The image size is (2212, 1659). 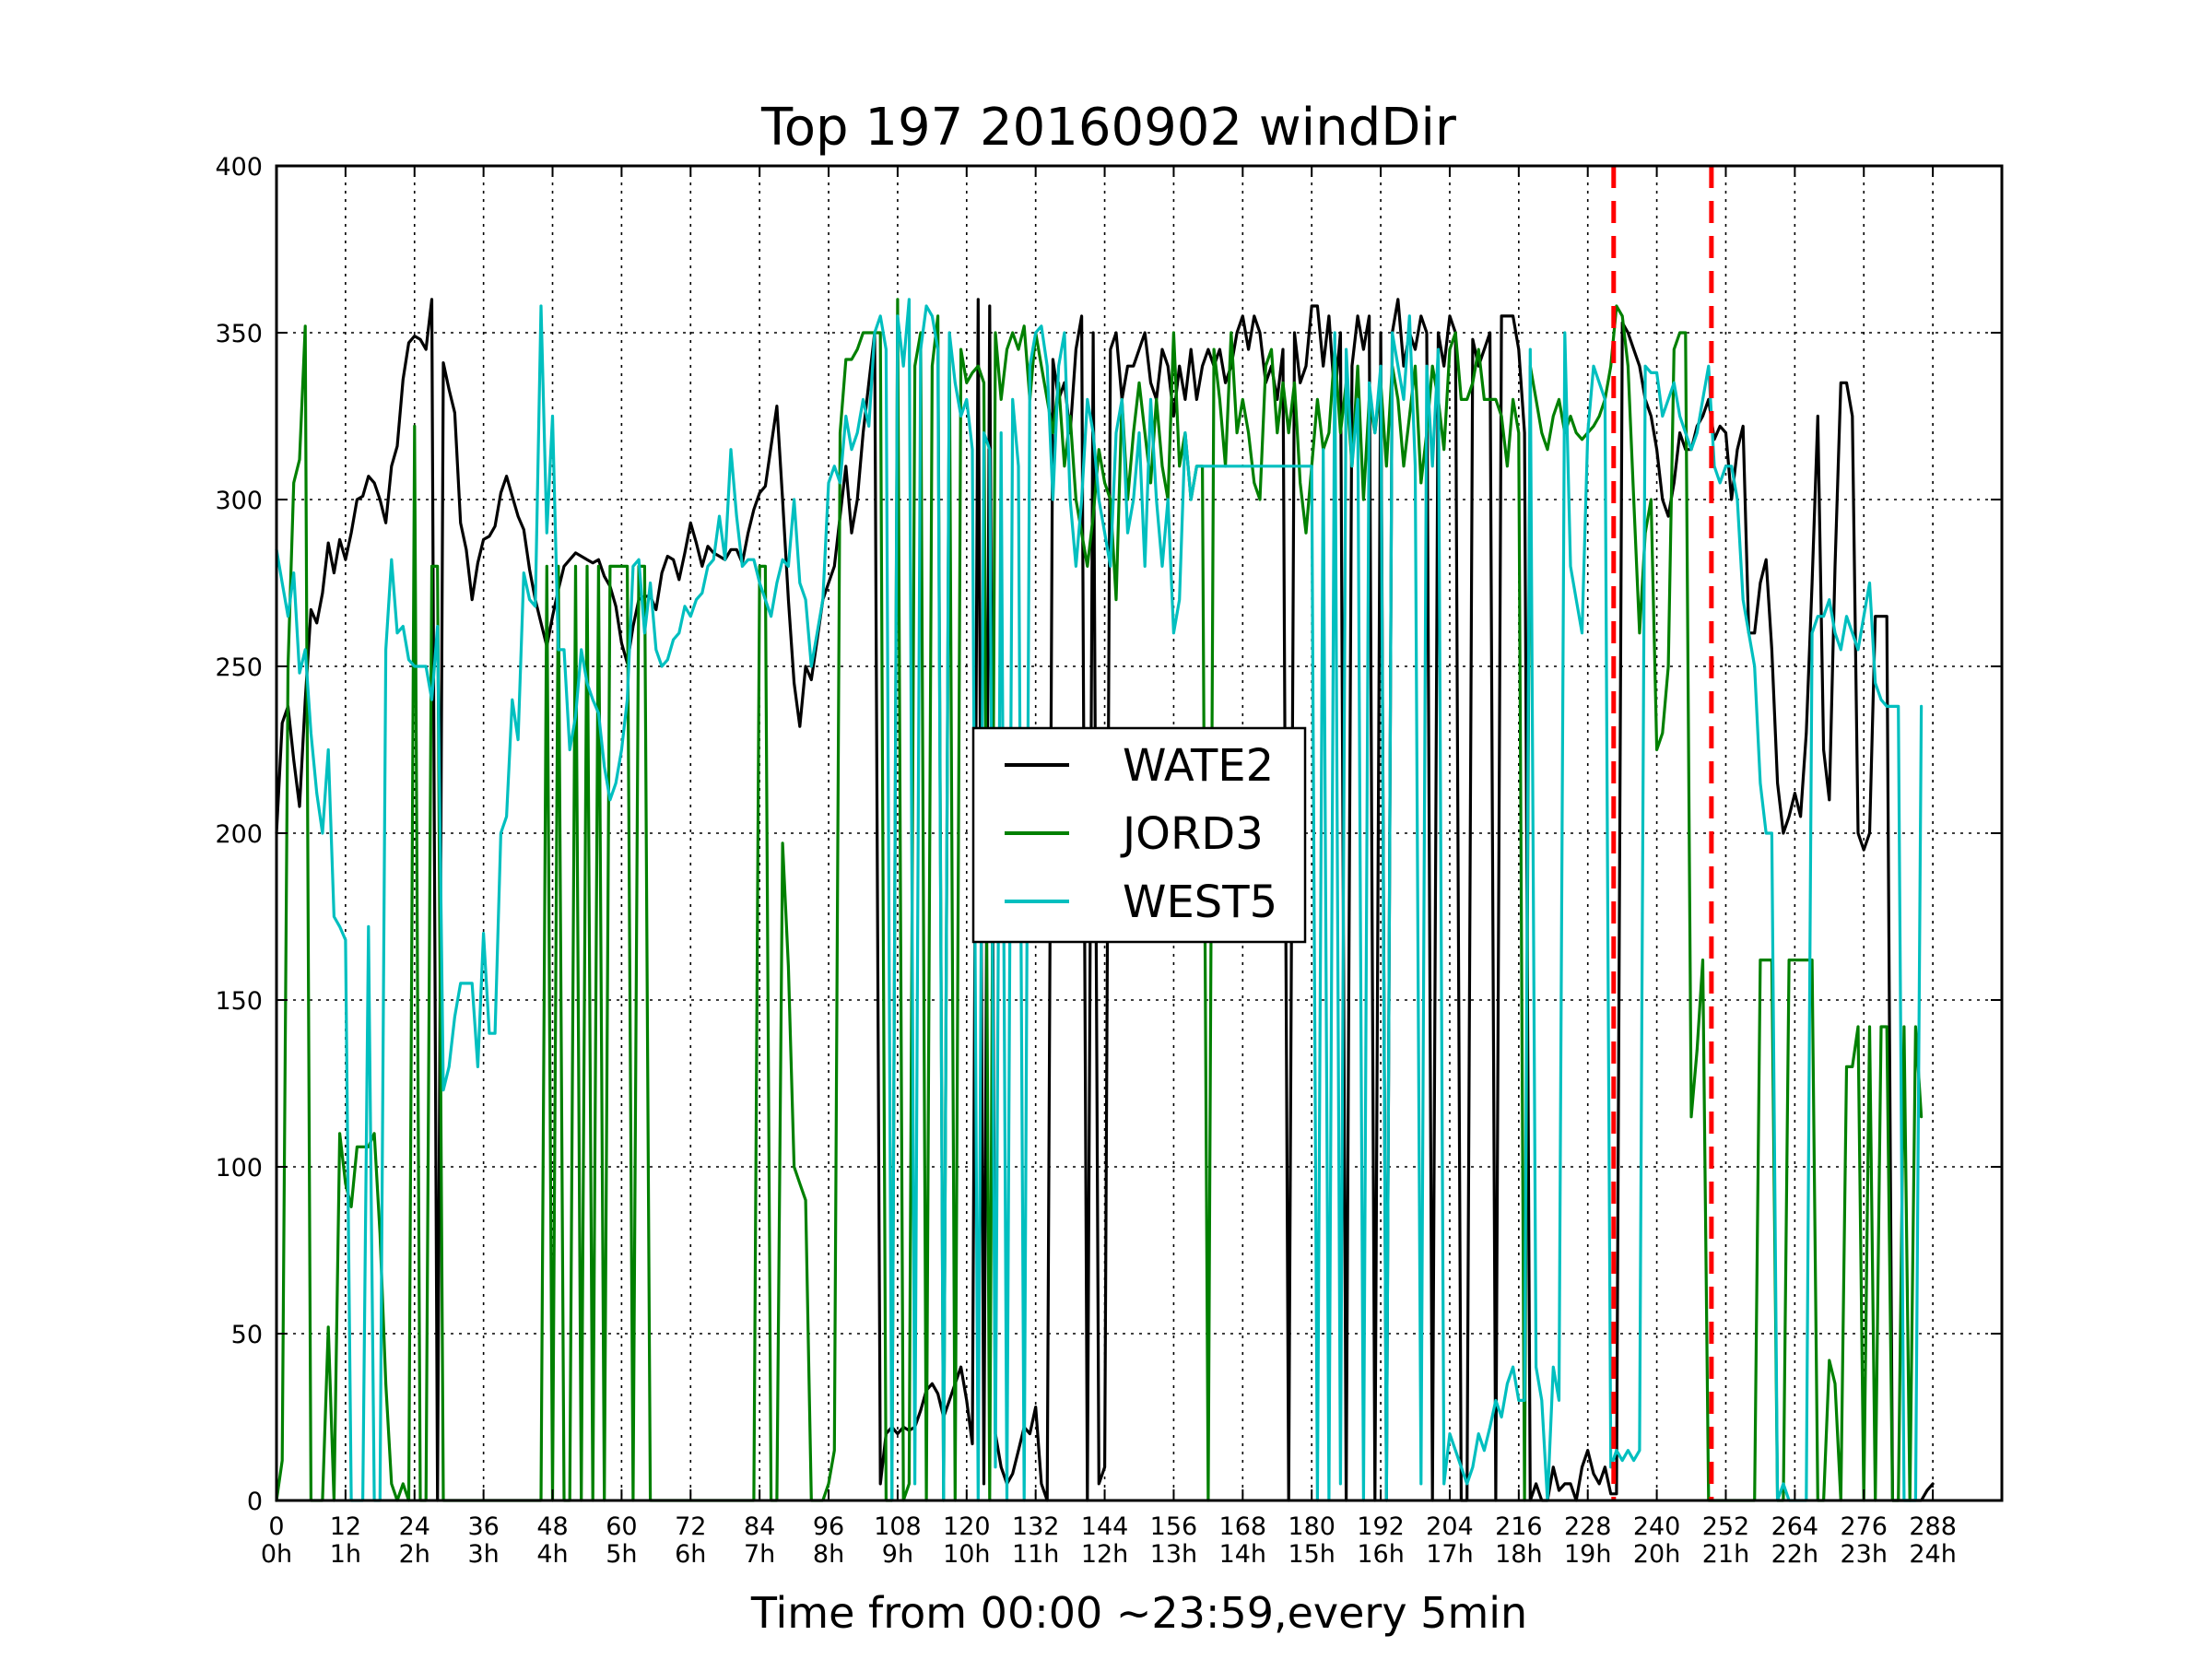 What do you see at coordinates (828, 1526) in the screenshot?
I see `x-tick-label-8: 96` at bounding box center [828, 1526].